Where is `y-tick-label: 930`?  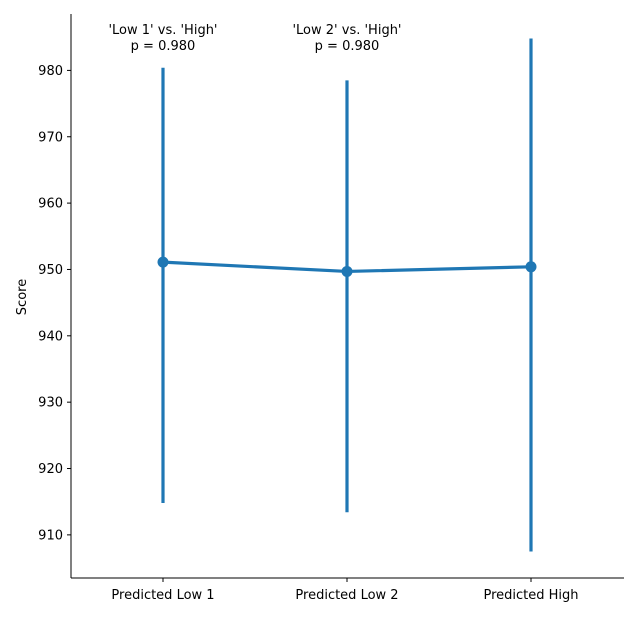
y-tick-label: 930 is located at coordinates (50, 403).